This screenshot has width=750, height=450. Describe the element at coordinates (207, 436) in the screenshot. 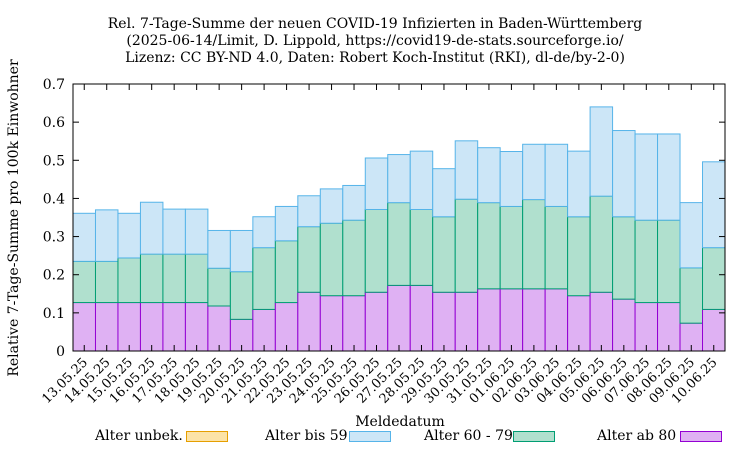

I see `legend-swatch-unbekannt` at that location.